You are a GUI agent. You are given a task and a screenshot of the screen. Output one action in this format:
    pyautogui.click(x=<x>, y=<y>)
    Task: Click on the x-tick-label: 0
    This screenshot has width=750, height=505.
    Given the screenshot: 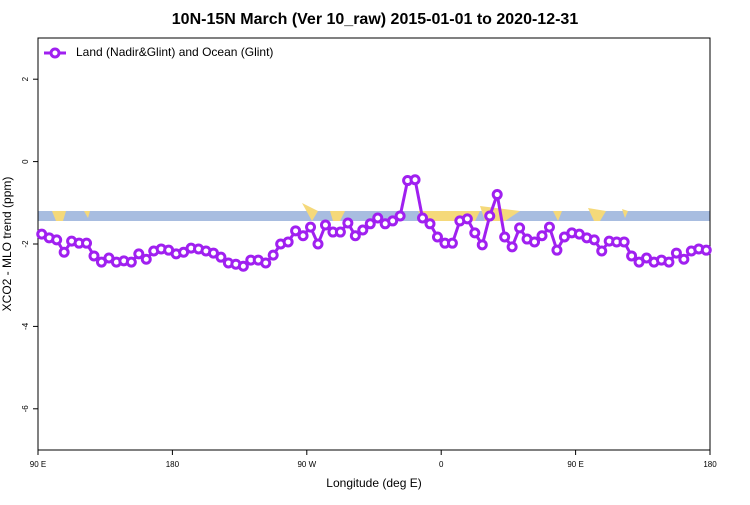 What is the action you would take?
    pyautogui.click(x=441, y=464)
    